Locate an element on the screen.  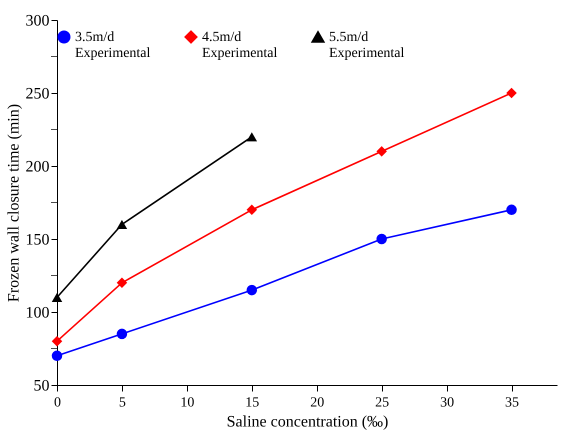
x-tick-label: 35 is located at coordinates (512, 403).